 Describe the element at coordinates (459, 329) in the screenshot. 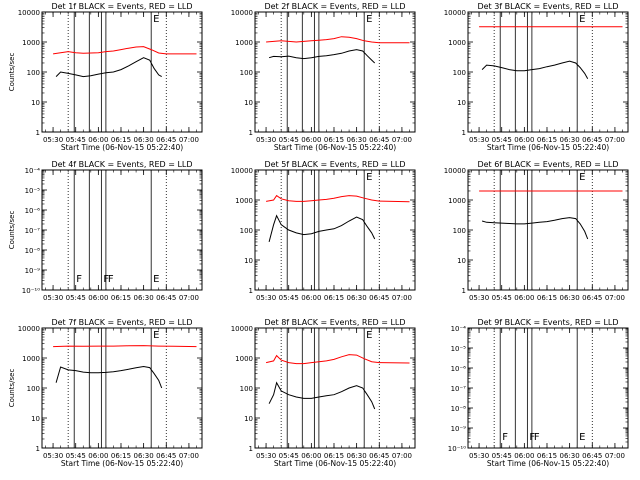

I see `y-tick-label: 10⁻⁴` at that location.